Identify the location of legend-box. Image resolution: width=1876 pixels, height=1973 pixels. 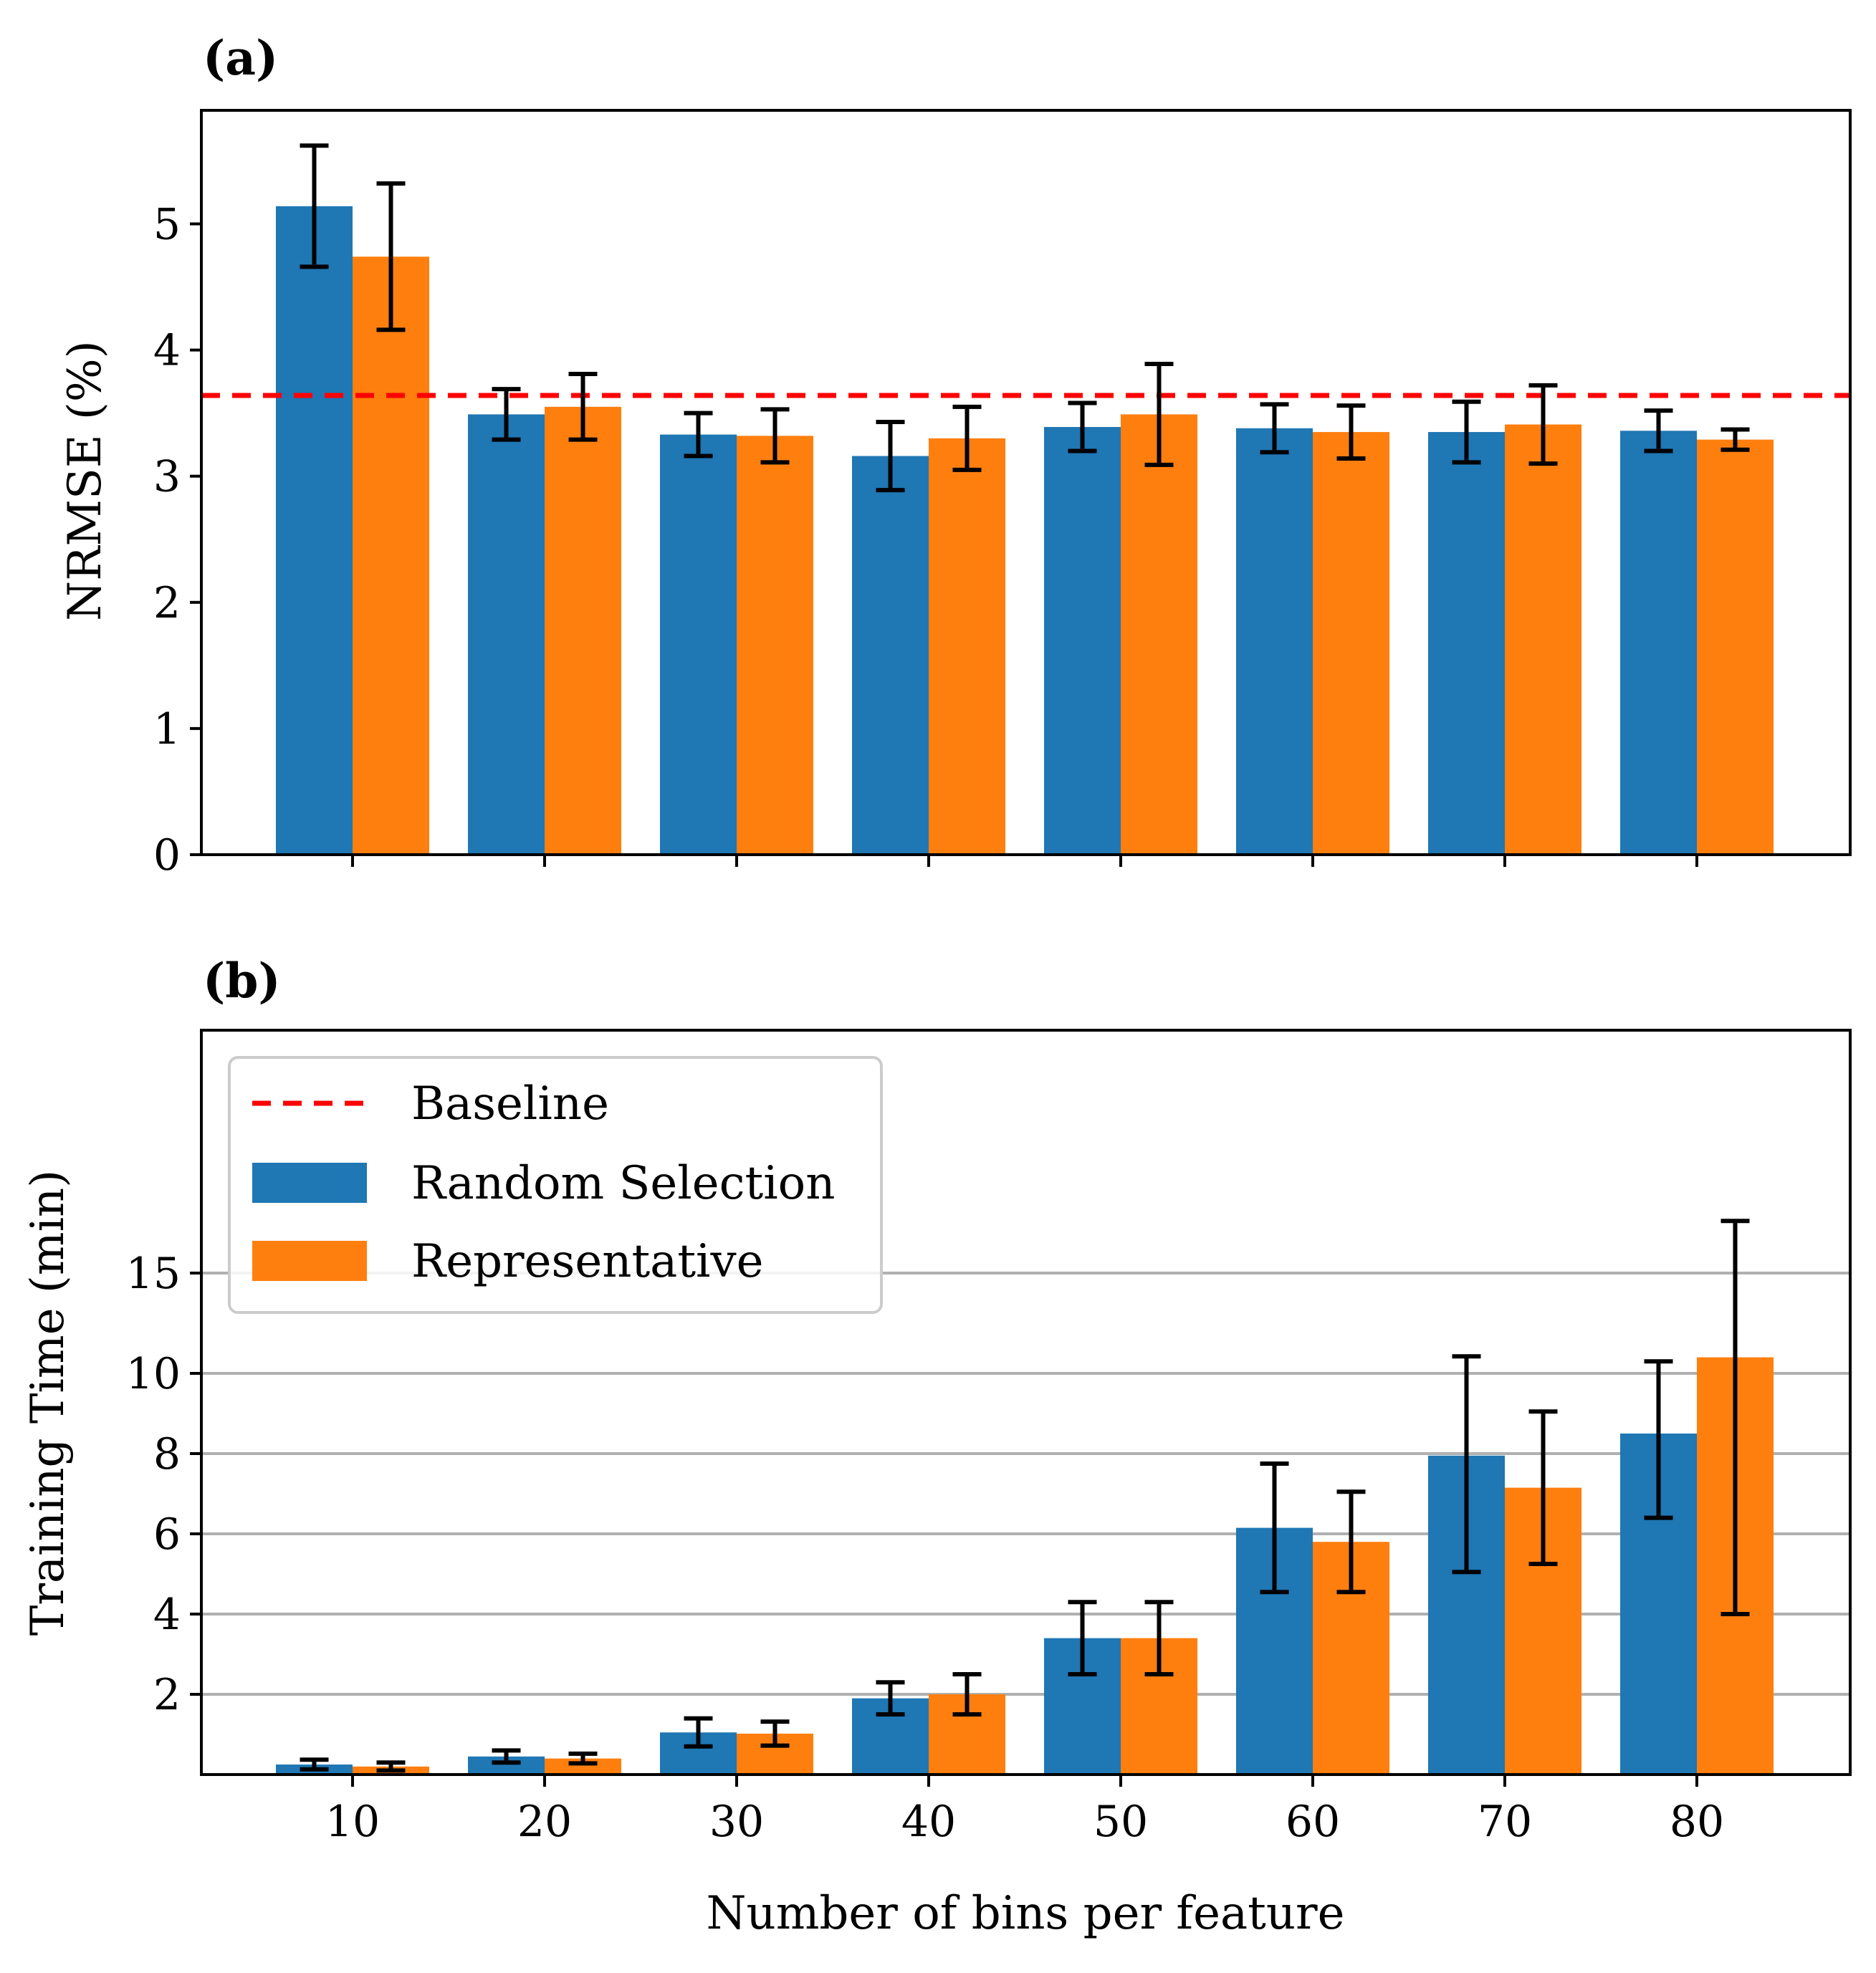
(555, 1185).